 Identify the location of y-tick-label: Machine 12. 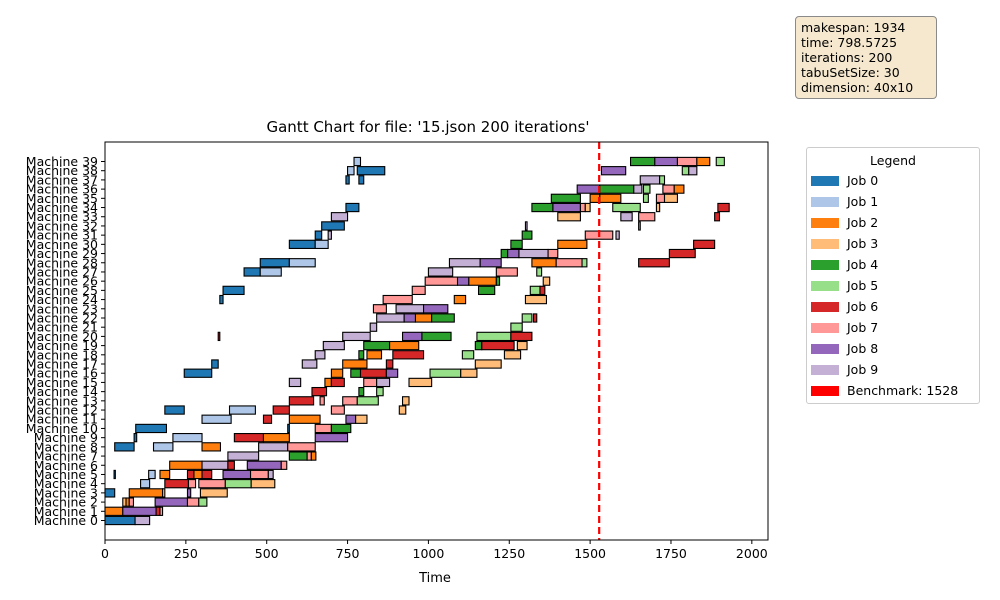
(62, 410).